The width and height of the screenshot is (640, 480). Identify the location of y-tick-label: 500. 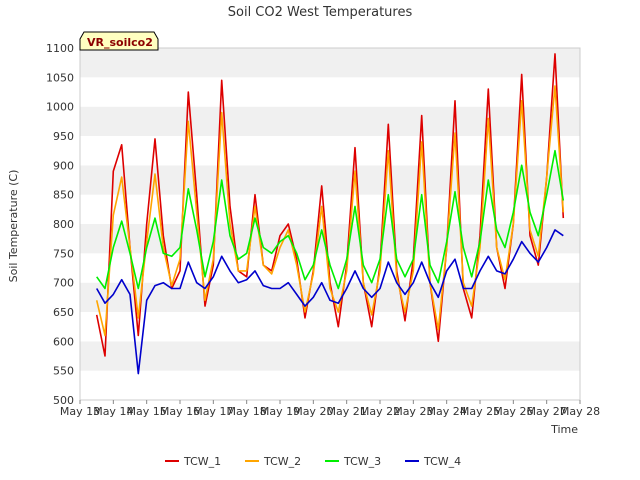
(63, 400).